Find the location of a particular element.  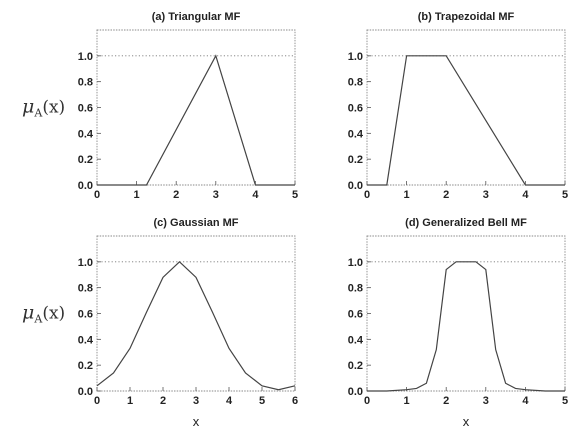

chart-2-ytick-label-2: 0.4 is located at coordinates (356, 134).